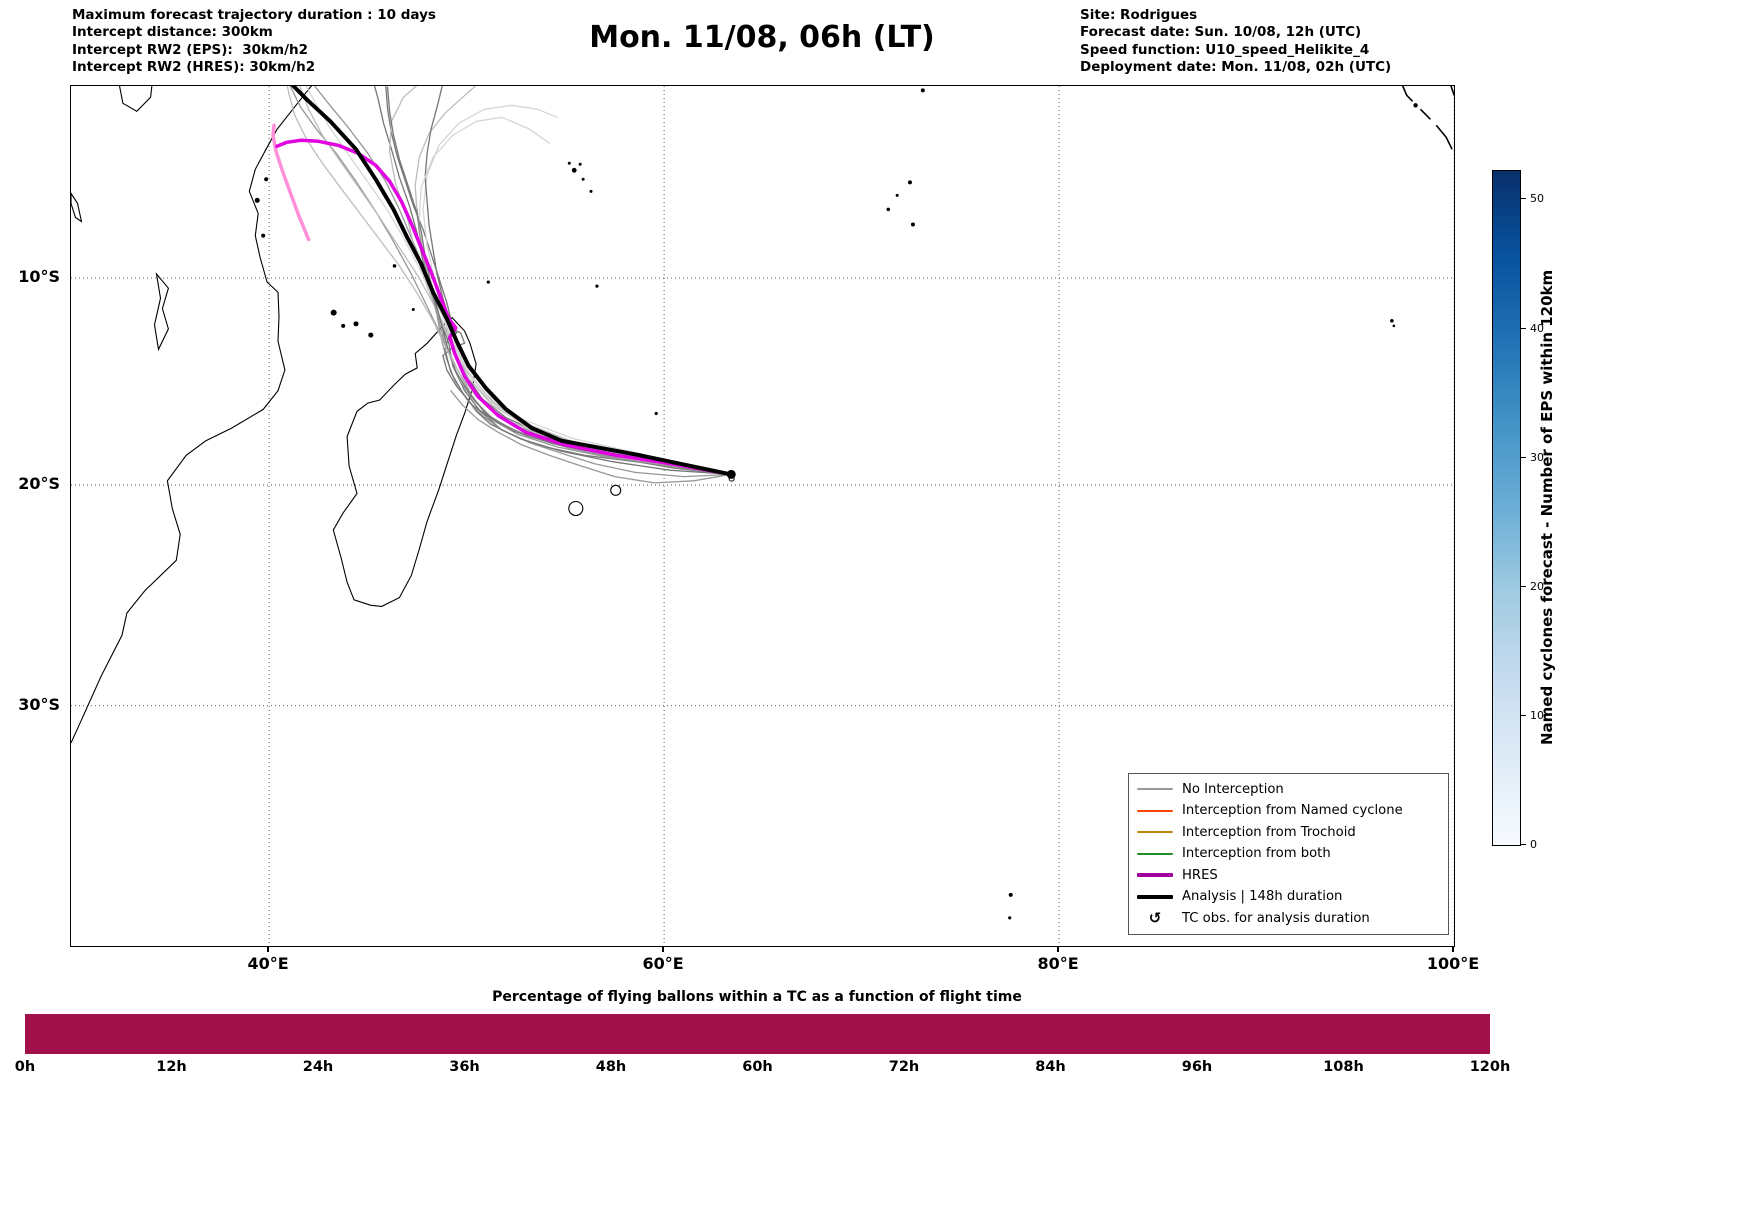  I want to click on header-left-line-4: Intercept RW2 (HRES): 30km/h2, so click(194, 66).